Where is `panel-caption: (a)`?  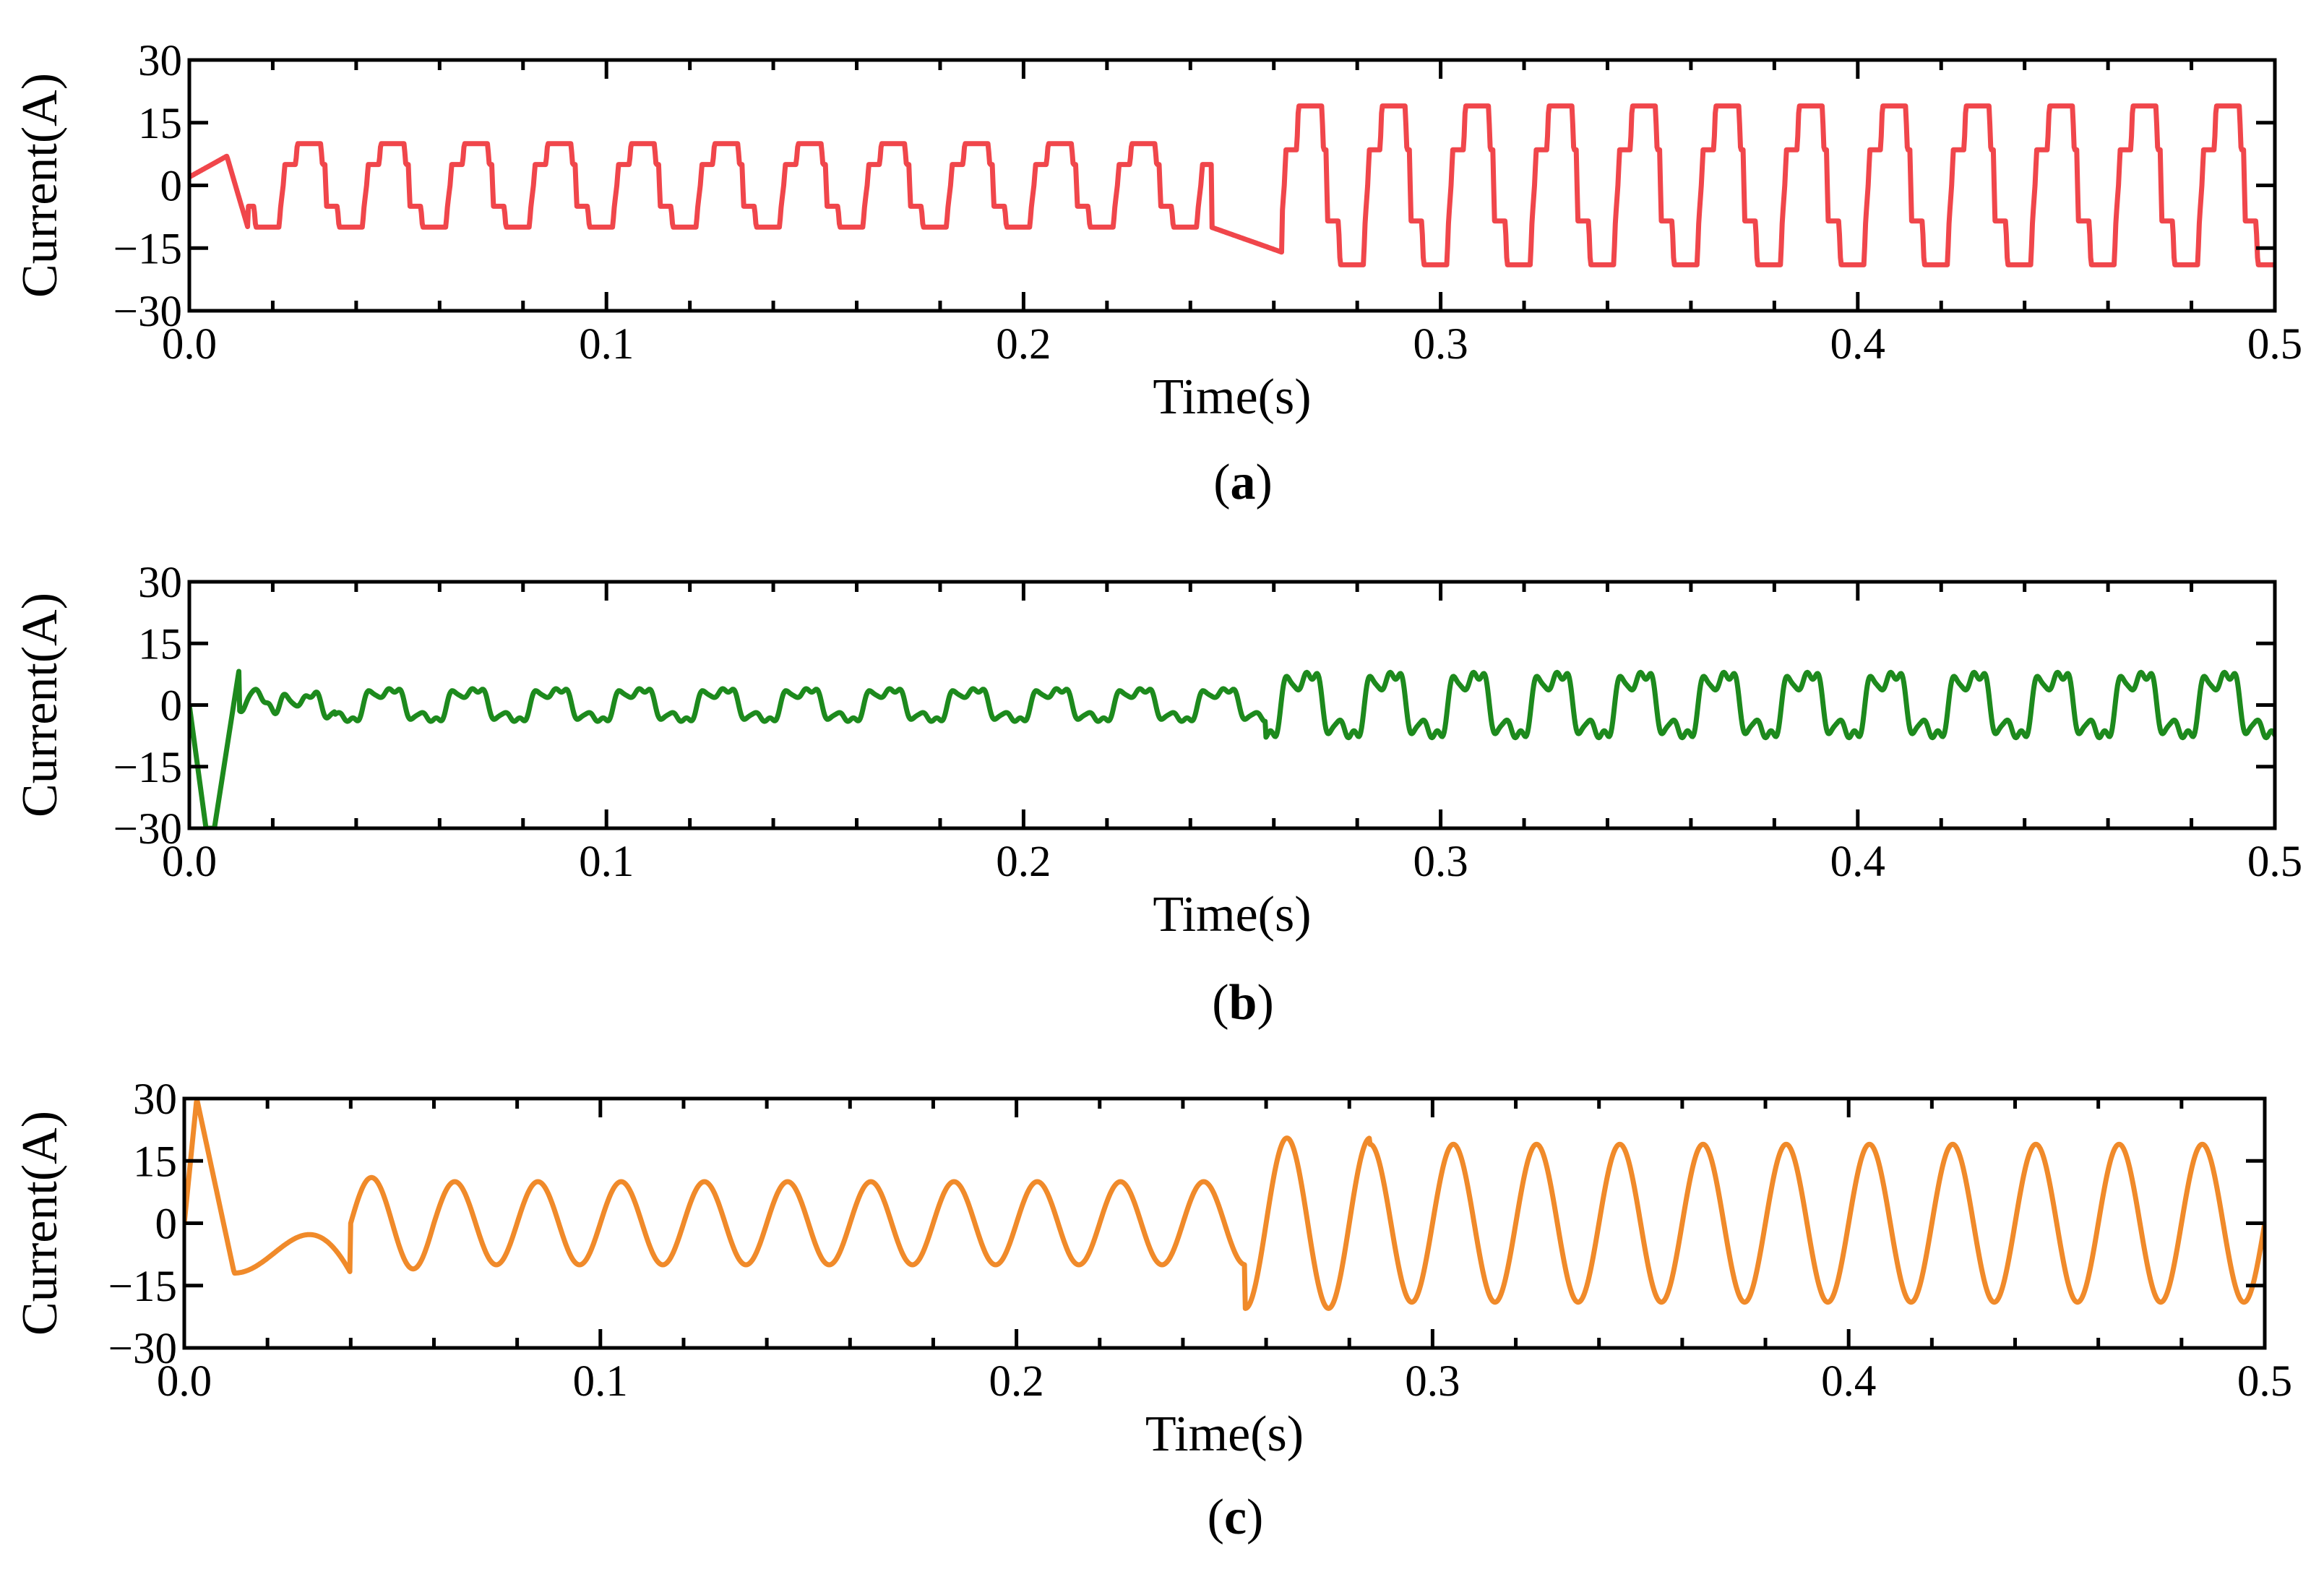 panel-caption: (a) is located at coordinates (1243, 483).